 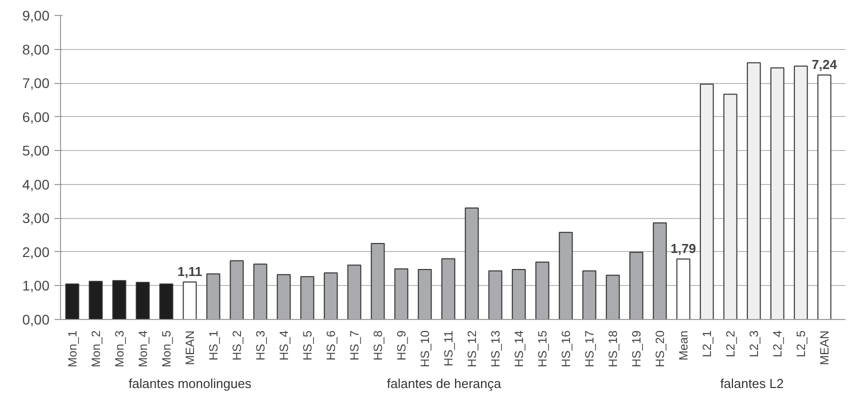 What do you see at coordinates (444, 384) in the screenshot?
I see `text: falantes de herança` at bounding box center [444, 384].